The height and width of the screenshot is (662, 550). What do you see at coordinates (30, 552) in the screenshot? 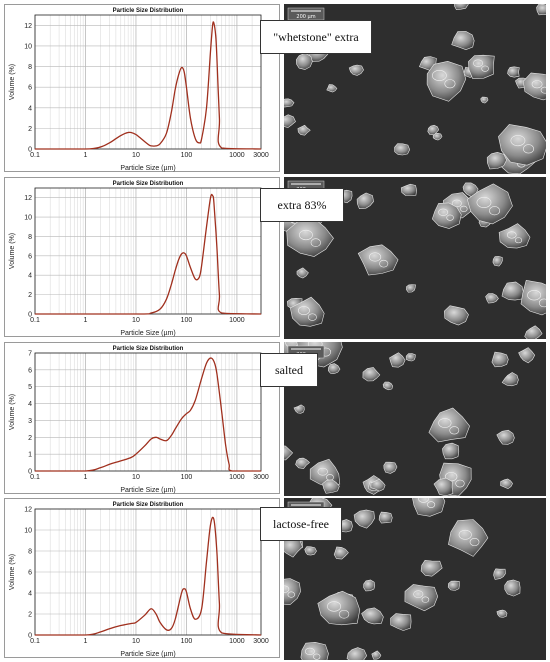
I see `y-tick-label: 8` at bounding box center [30, 552].